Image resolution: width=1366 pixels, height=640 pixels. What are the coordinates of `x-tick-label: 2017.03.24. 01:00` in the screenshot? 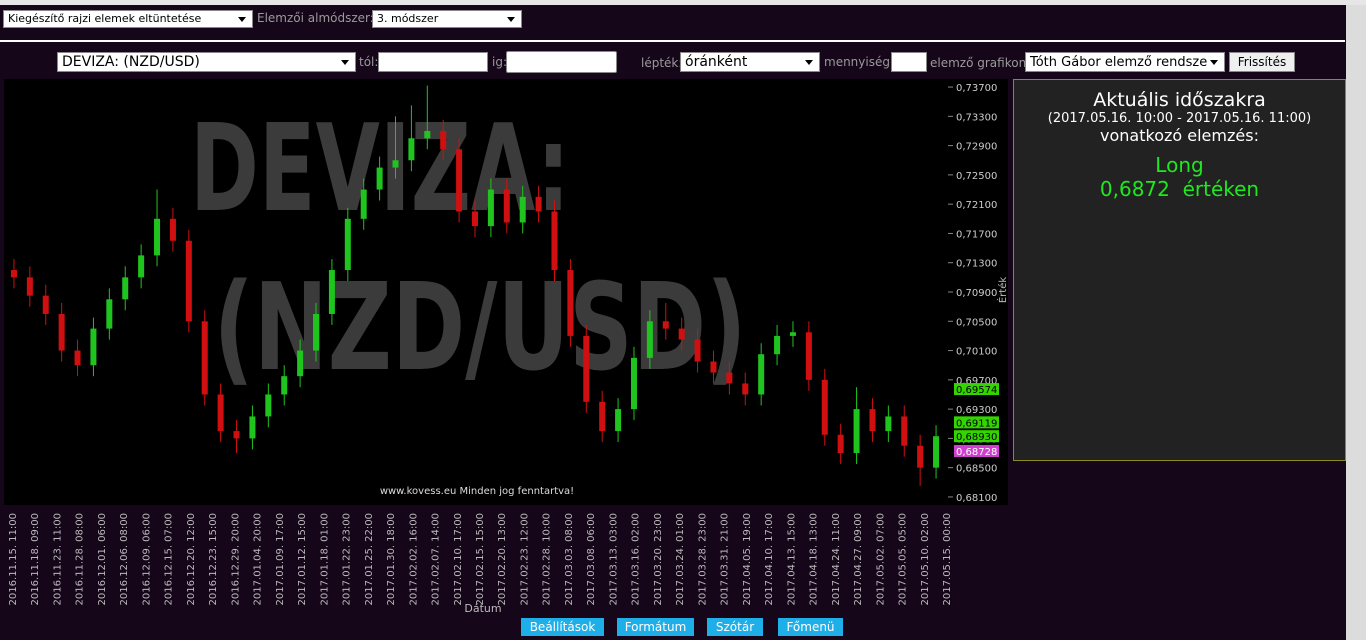 It's located at (680, 559).